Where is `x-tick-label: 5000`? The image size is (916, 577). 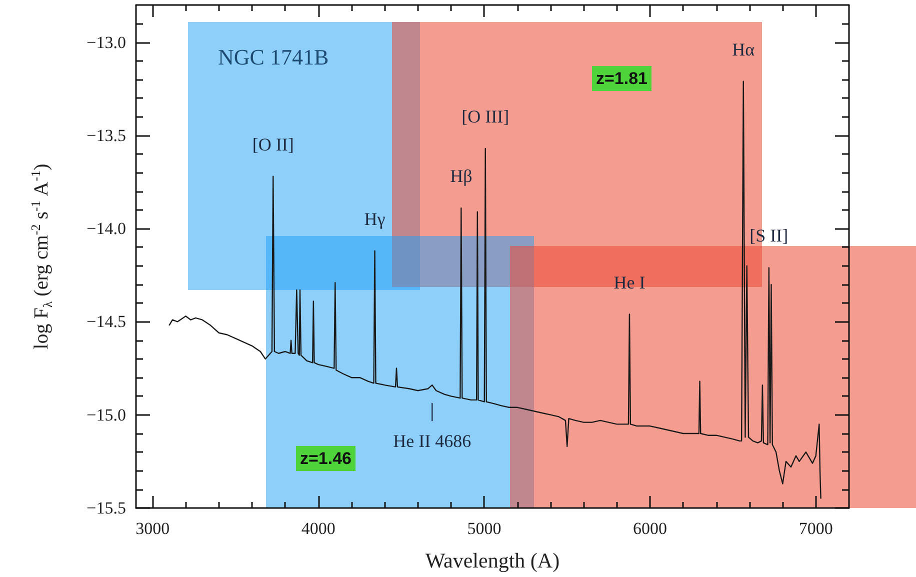 x-tick-label: 5000 is located at coordinates (484, 528).